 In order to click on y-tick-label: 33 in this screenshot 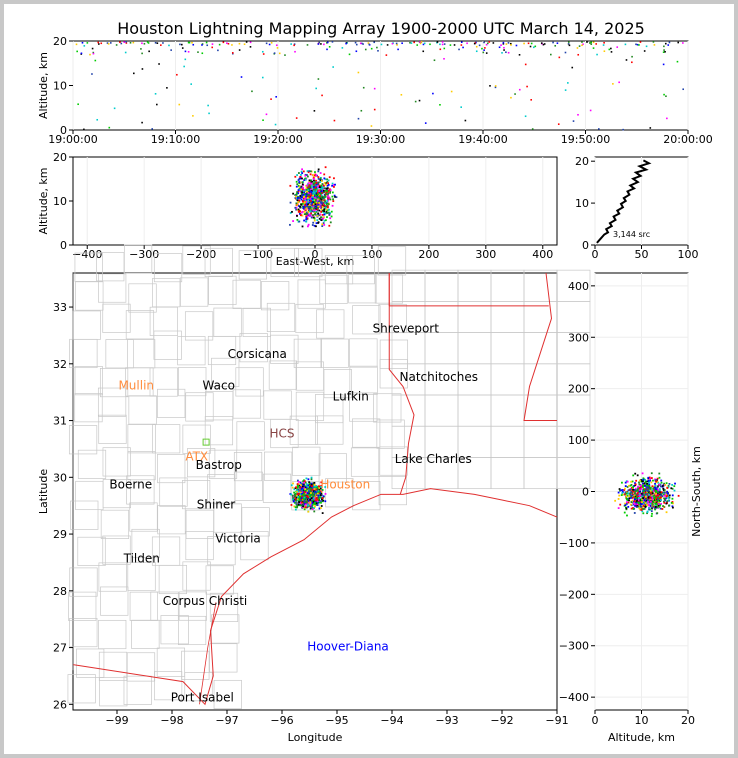, I will do `click(60, 307)`.